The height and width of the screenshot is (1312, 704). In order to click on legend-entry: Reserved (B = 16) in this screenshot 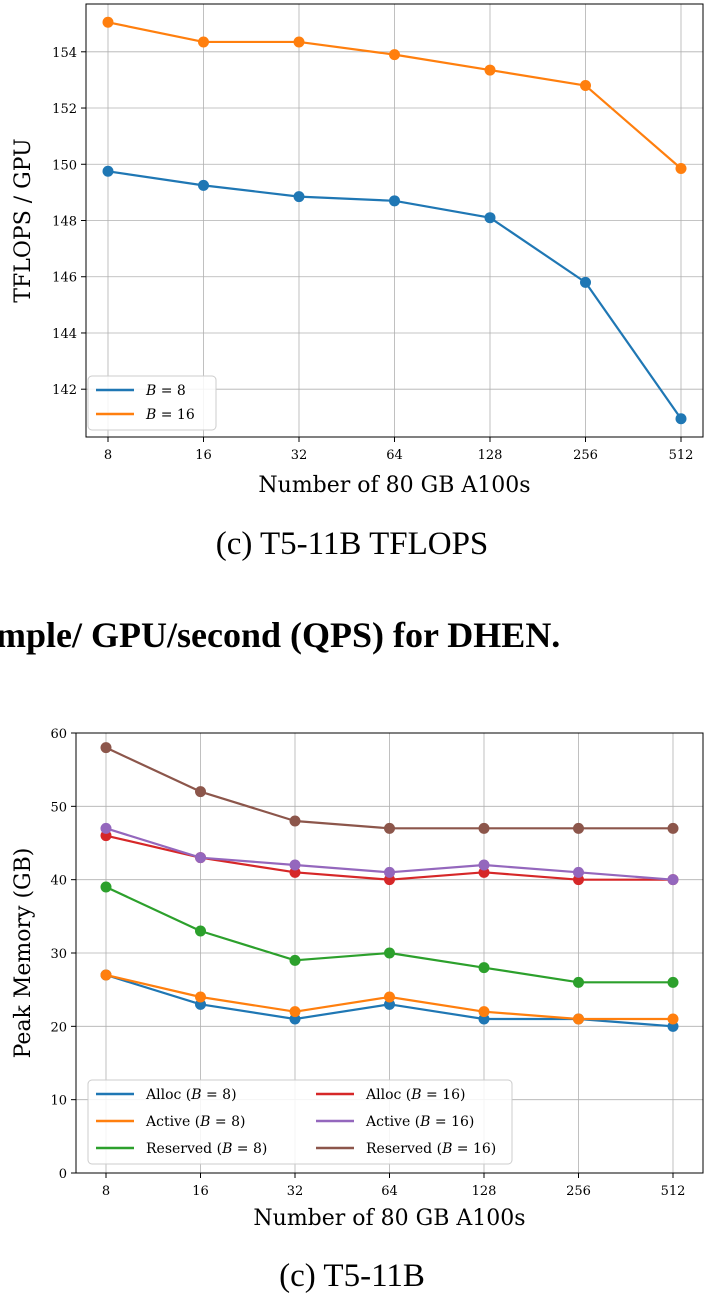, I will do `click(431, 1149)`.